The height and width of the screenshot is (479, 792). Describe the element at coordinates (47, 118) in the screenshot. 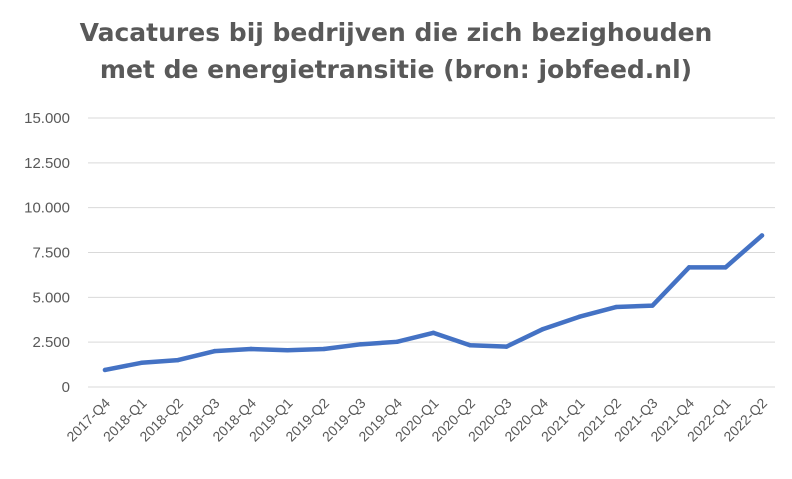

I see `y-tick-label: 15.000` at that location.